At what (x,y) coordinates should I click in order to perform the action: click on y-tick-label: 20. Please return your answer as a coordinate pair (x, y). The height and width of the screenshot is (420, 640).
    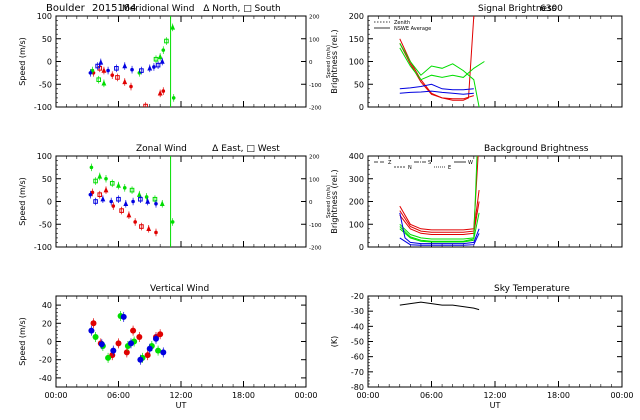
    Looking at the image, I should click on (47, 323).